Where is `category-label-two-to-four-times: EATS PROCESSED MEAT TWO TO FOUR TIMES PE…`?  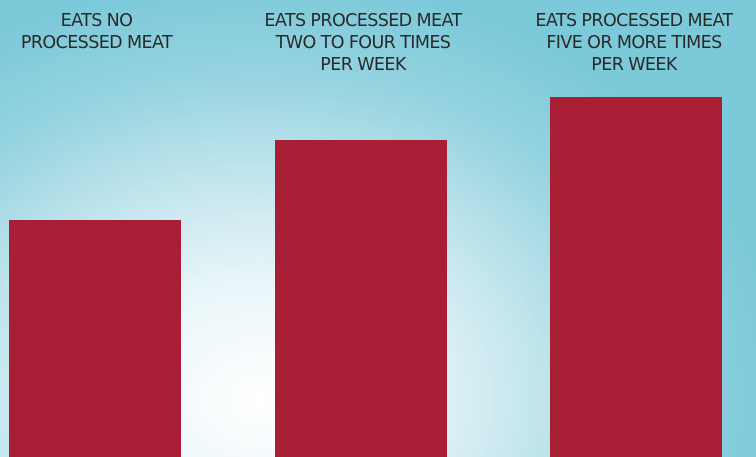
category-label-two-to-four-times: EATS PROCESSED MEAT TWO TO FOUR TIMES PE… is located at coordinates (363, 43).